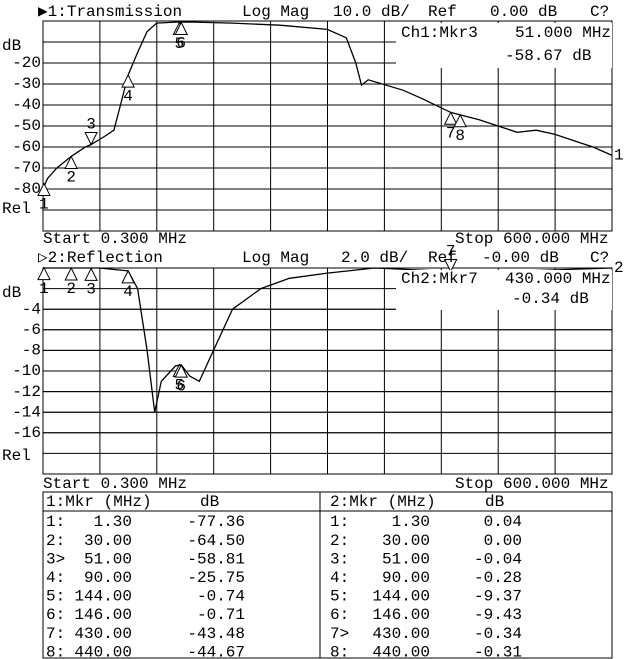  What do you see at coordinates (548, 56) in the screenshot?
I see `marker-readout: -58.67 dB` at bounding box center [548, 56].